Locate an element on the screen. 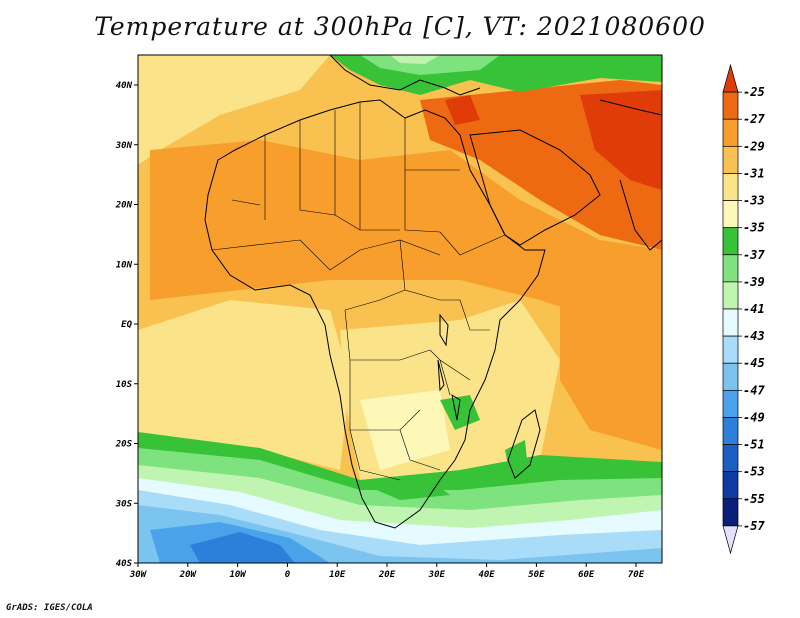 The height and width of the screenshot is (618, 800). colorbar-label: -27 is located at coordinates (754, 119).